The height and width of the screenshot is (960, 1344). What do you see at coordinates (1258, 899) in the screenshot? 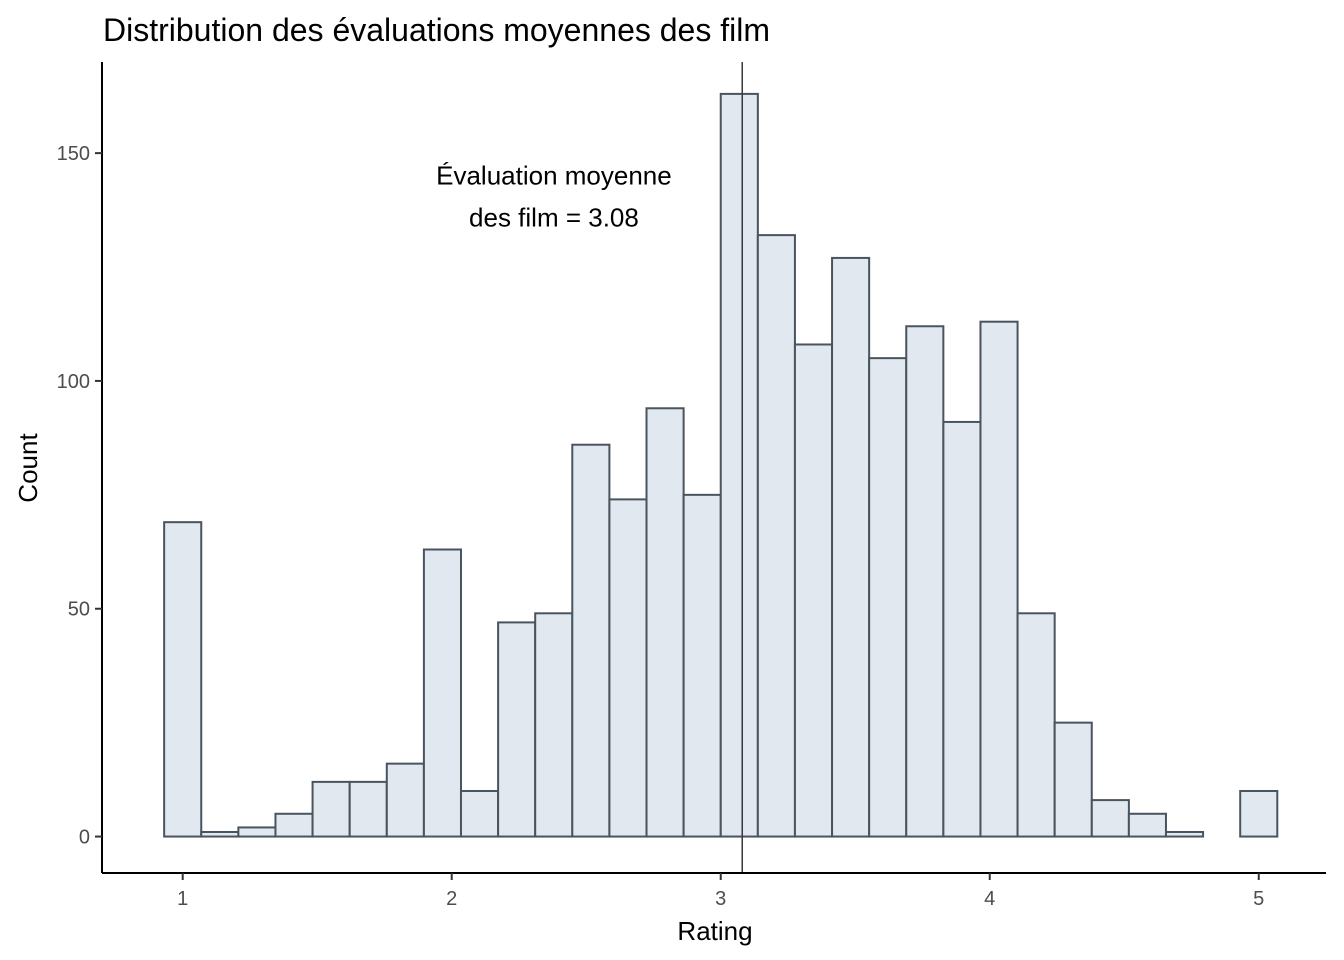
I see `x-tick-label: 5` at bounding box center [1258, 899].